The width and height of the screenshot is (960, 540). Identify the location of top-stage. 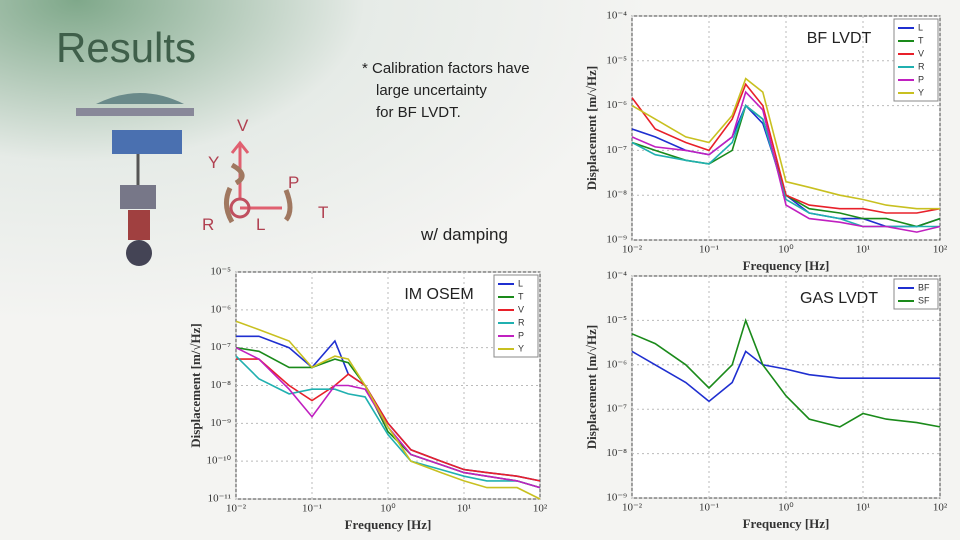
(140, 98).